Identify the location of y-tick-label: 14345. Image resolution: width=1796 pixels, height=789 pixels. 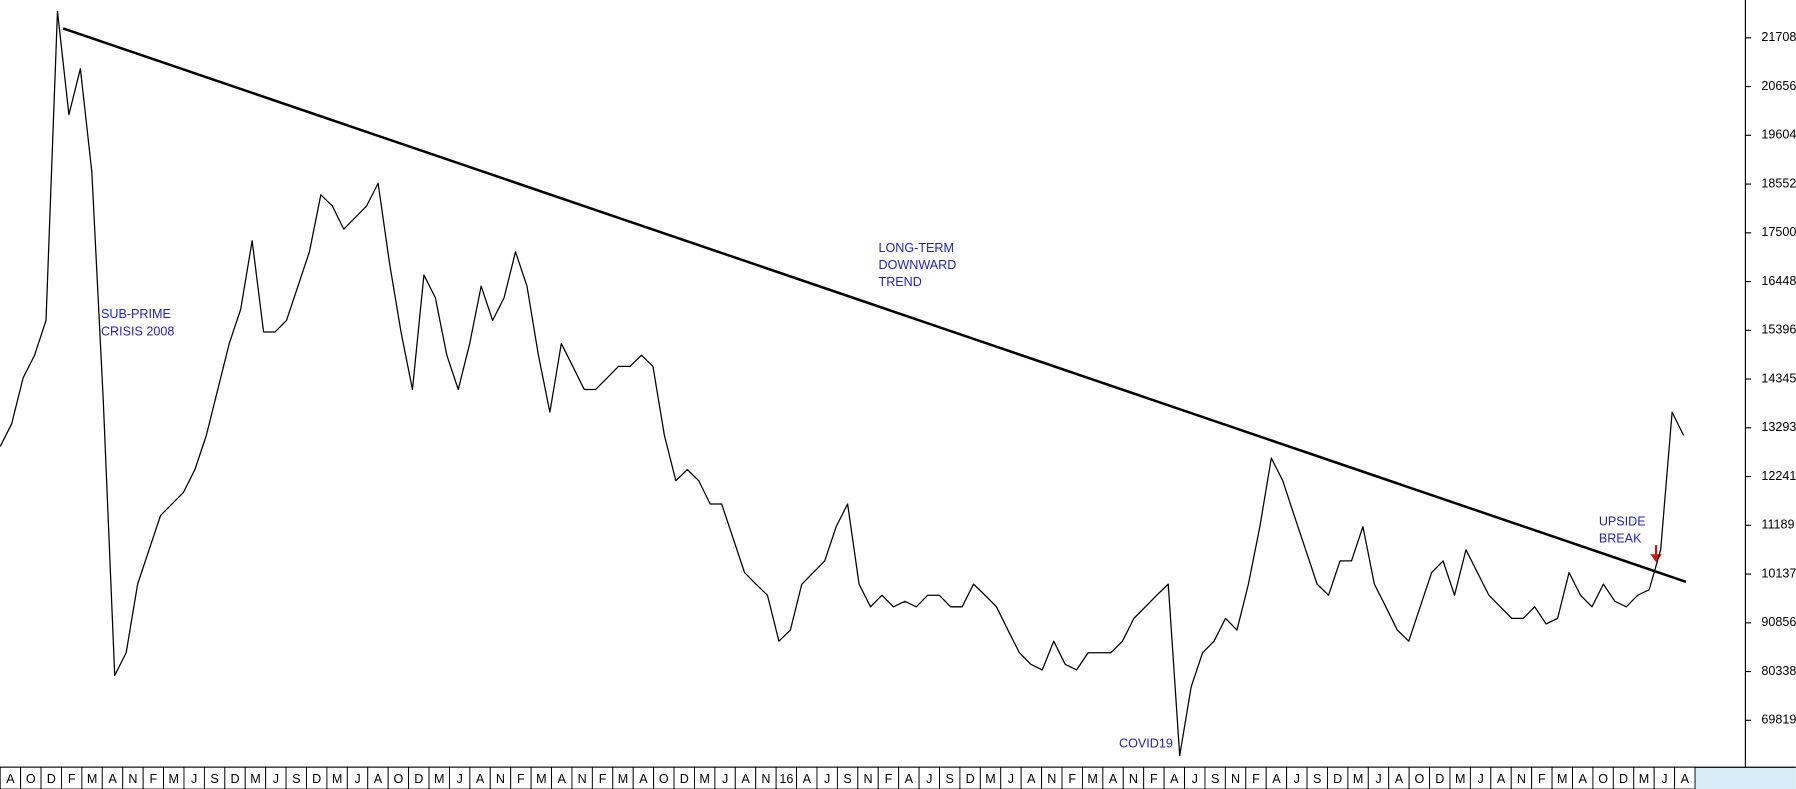
(1778, 378).